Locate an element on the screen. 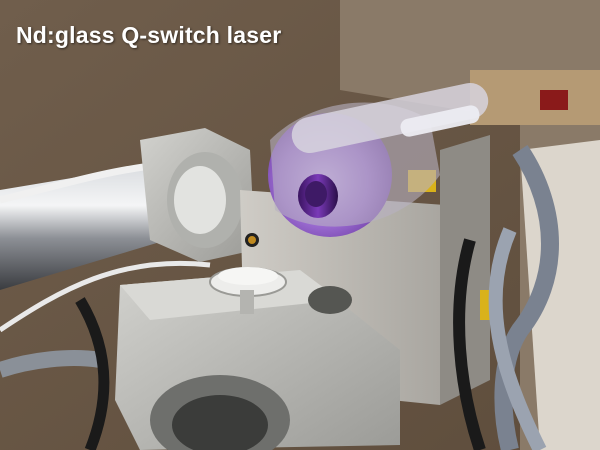 This screenshot has width=600, height=450. left-black-cable is located at coordinates (92, 373).